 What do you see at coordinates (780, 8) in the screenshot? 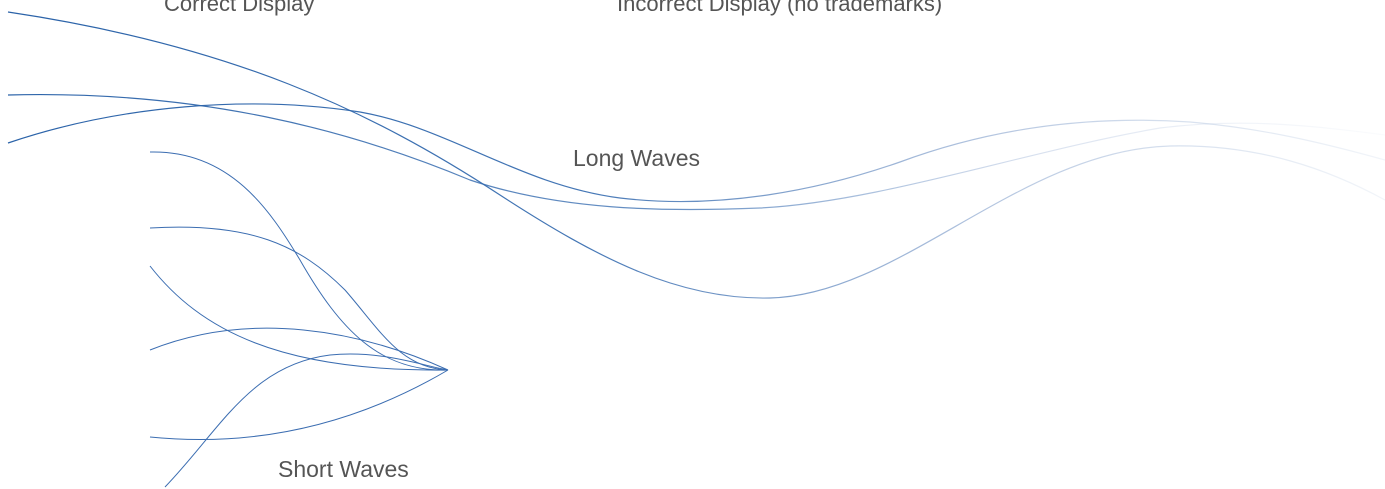
I see `incorrect-display-label: Incorrect Display (no trademarks)` at bounding box center [780, 8].